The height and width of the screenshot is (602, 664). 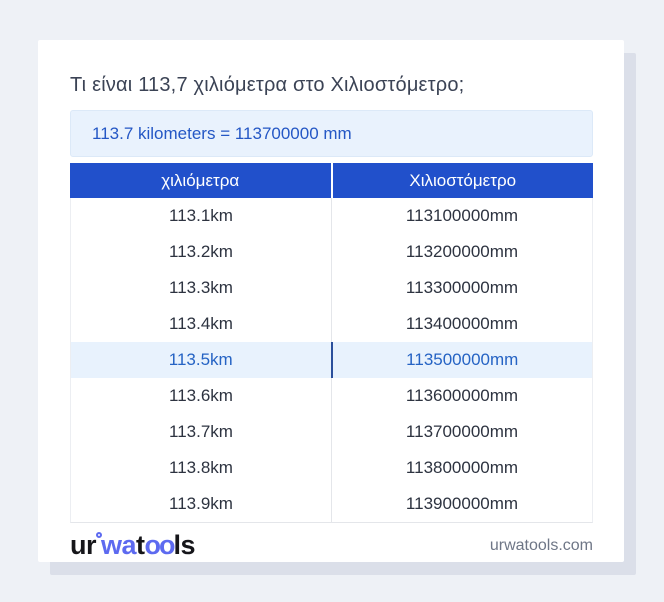 I want to click on logo-text-part: ur, so click(x=83, y=545).